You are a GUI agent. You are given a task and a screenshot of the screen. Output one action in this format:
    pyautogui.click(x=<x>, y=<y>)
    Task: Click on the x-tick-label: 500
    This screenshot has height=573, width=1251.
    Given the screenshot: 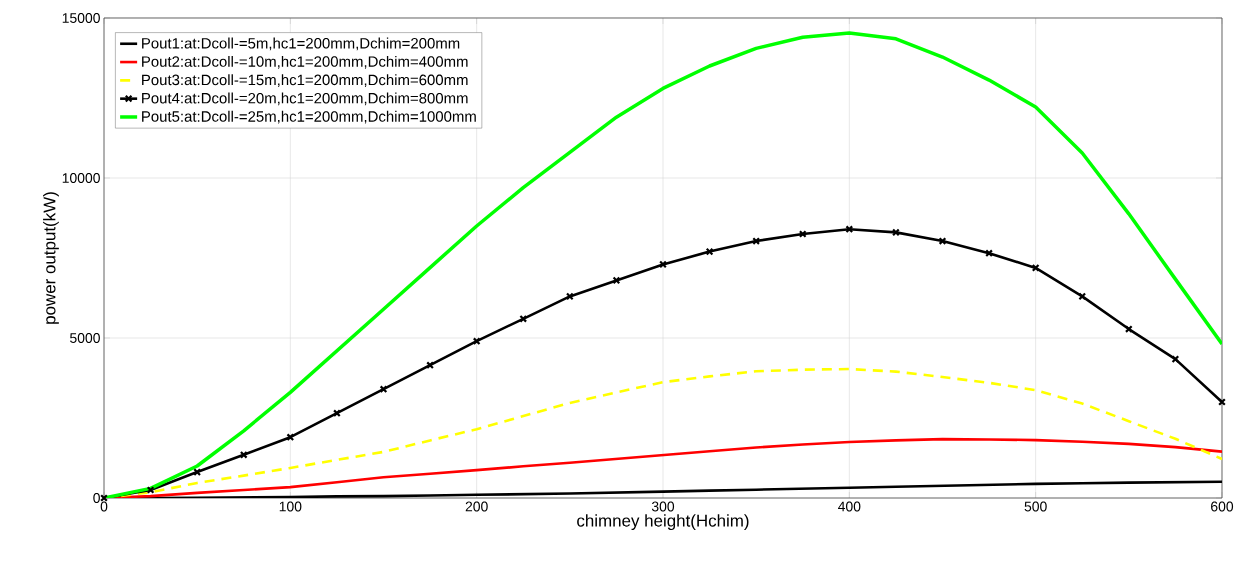 What is the action you would take?
    pyautogui.click(x=1035, y=506)
    